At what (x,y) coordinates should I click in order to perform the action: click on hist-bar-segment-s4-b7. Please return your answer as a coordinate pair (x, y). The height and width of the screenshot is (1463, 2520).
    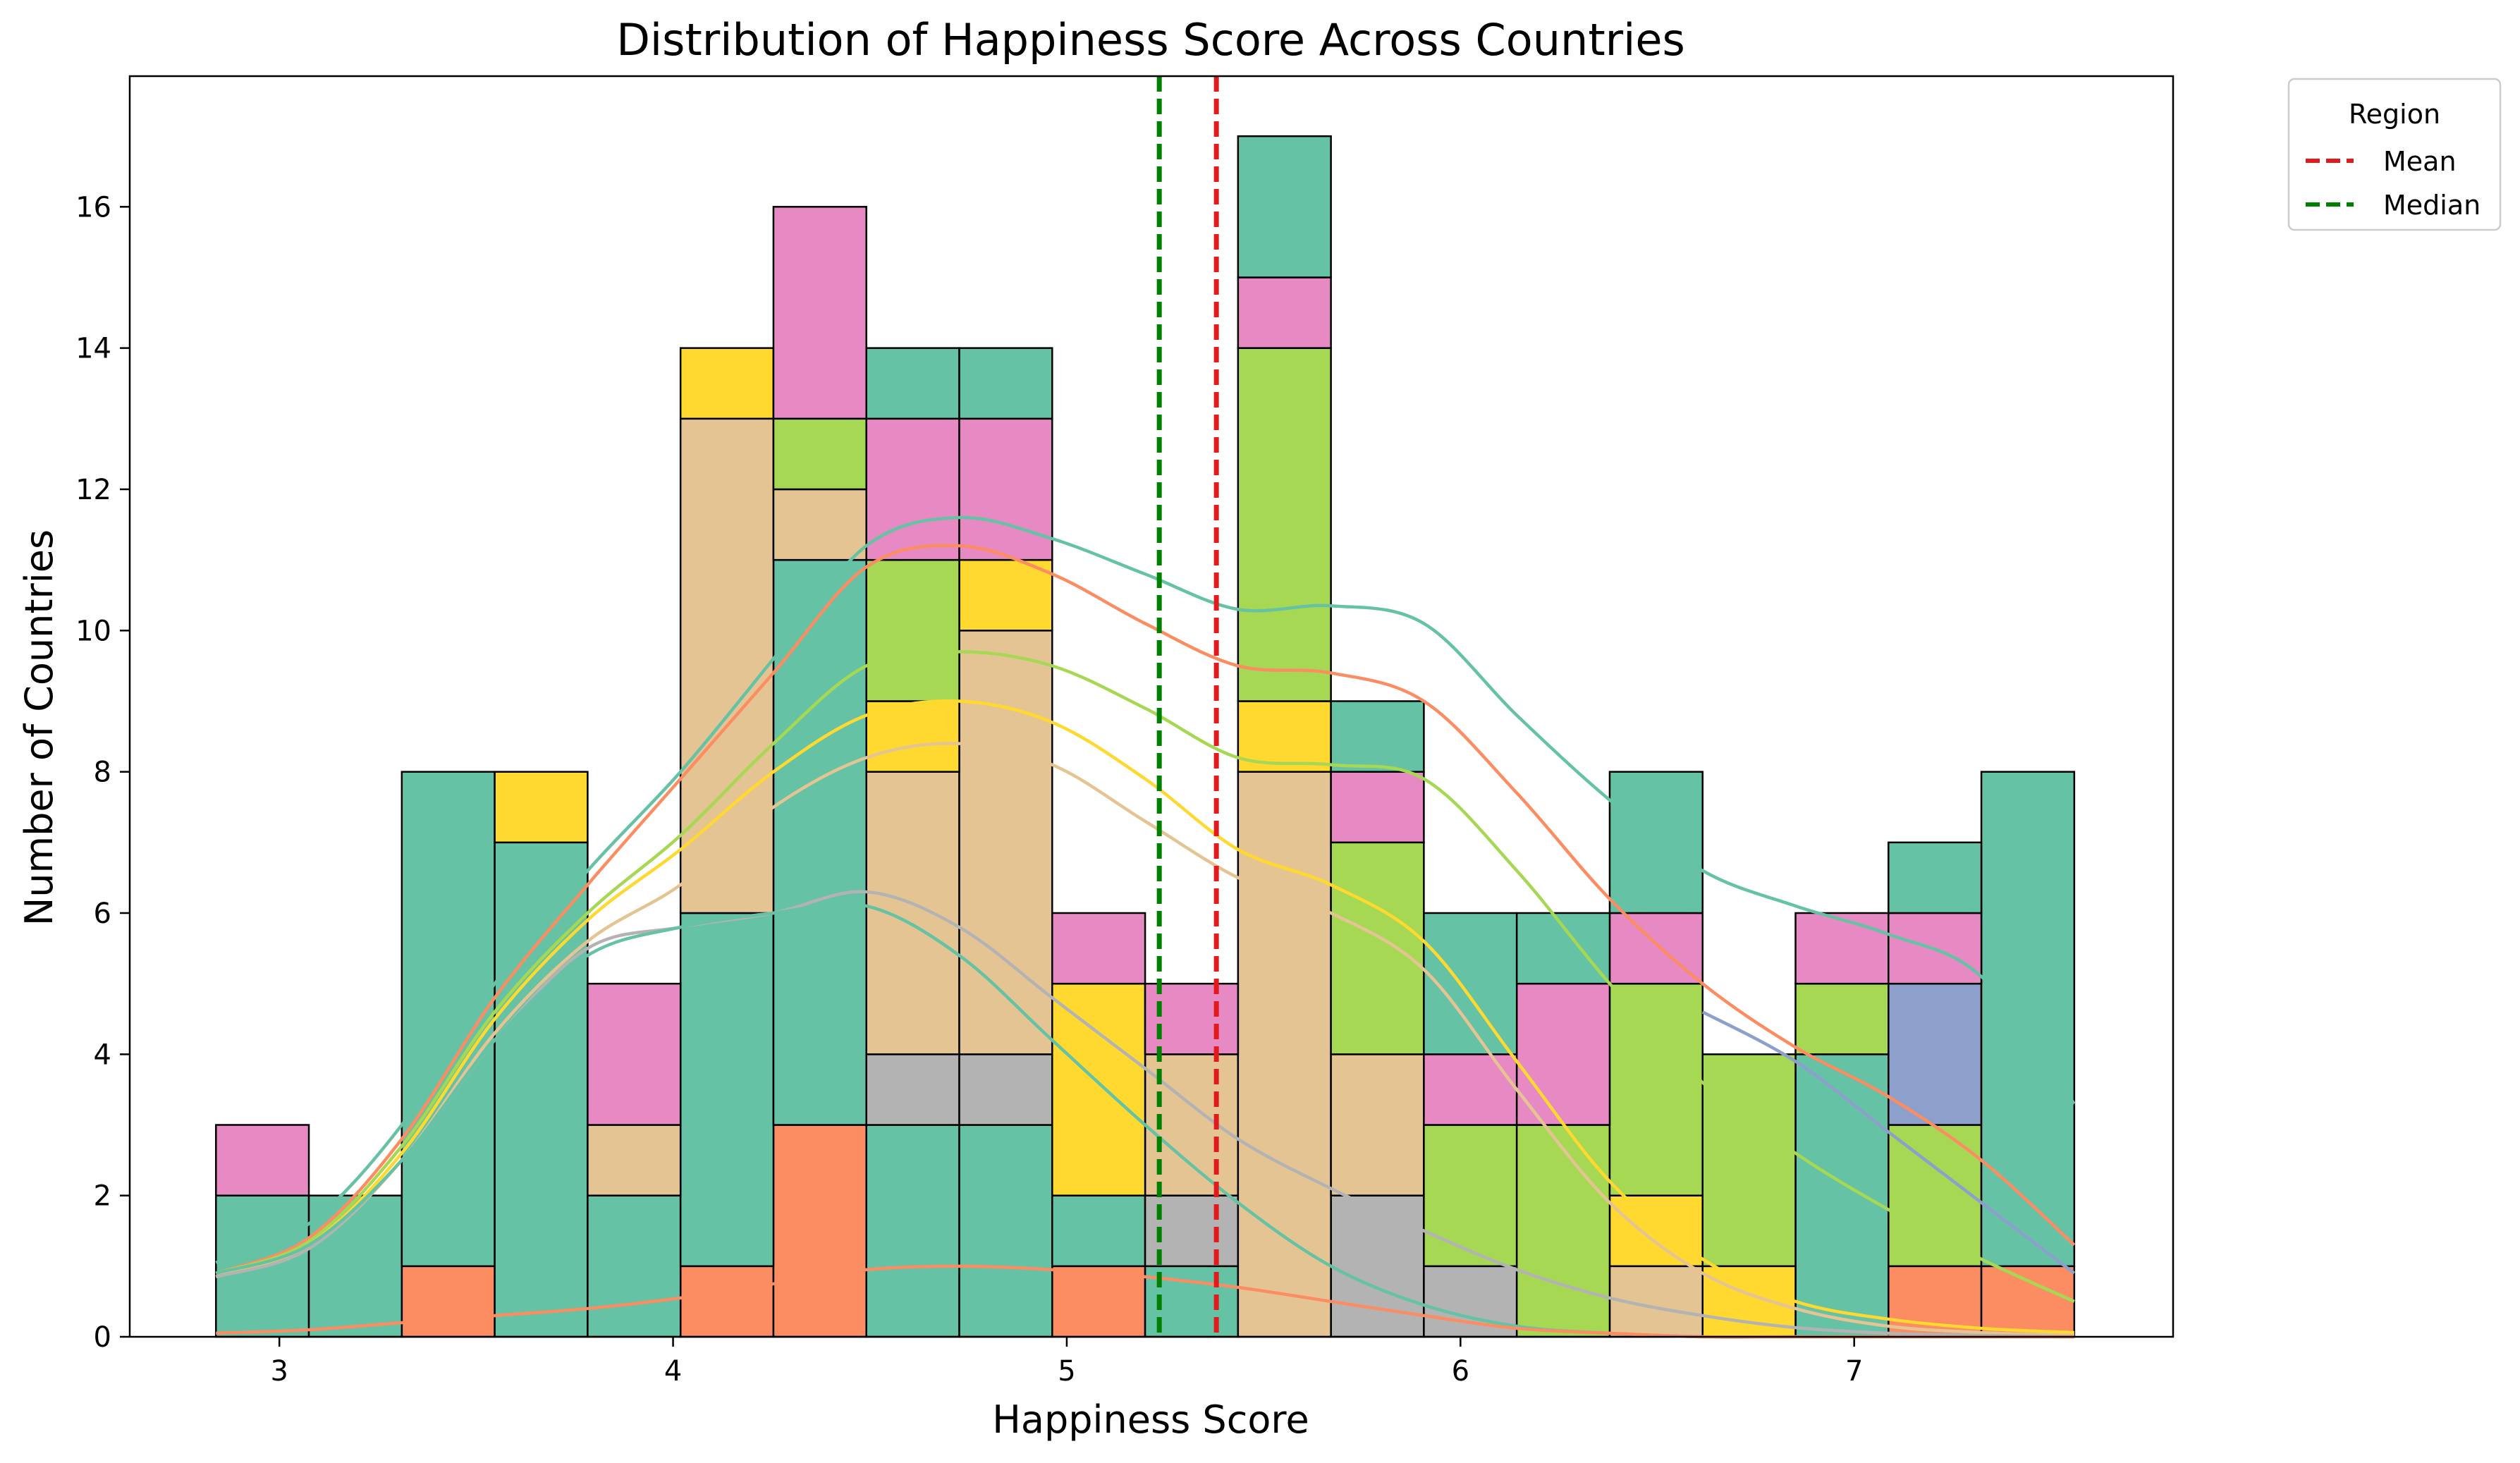
    Looking at the image, I should click on (912, 1090).